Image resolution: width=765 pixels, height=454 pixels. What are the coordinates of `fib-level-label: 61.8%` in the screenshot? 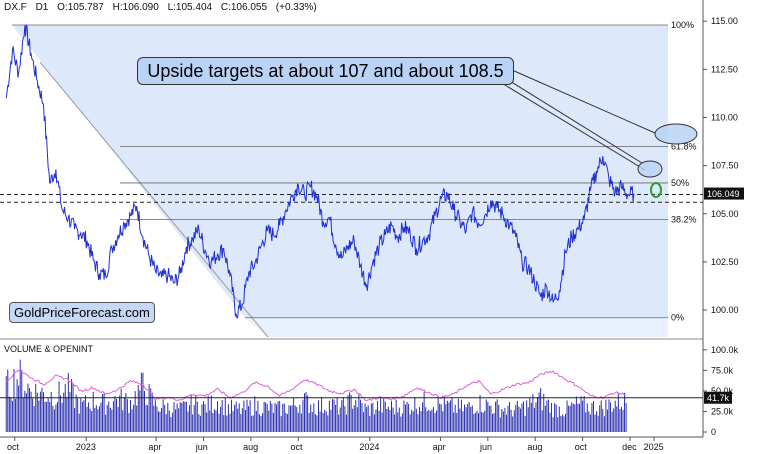 It's located at (684, 146).